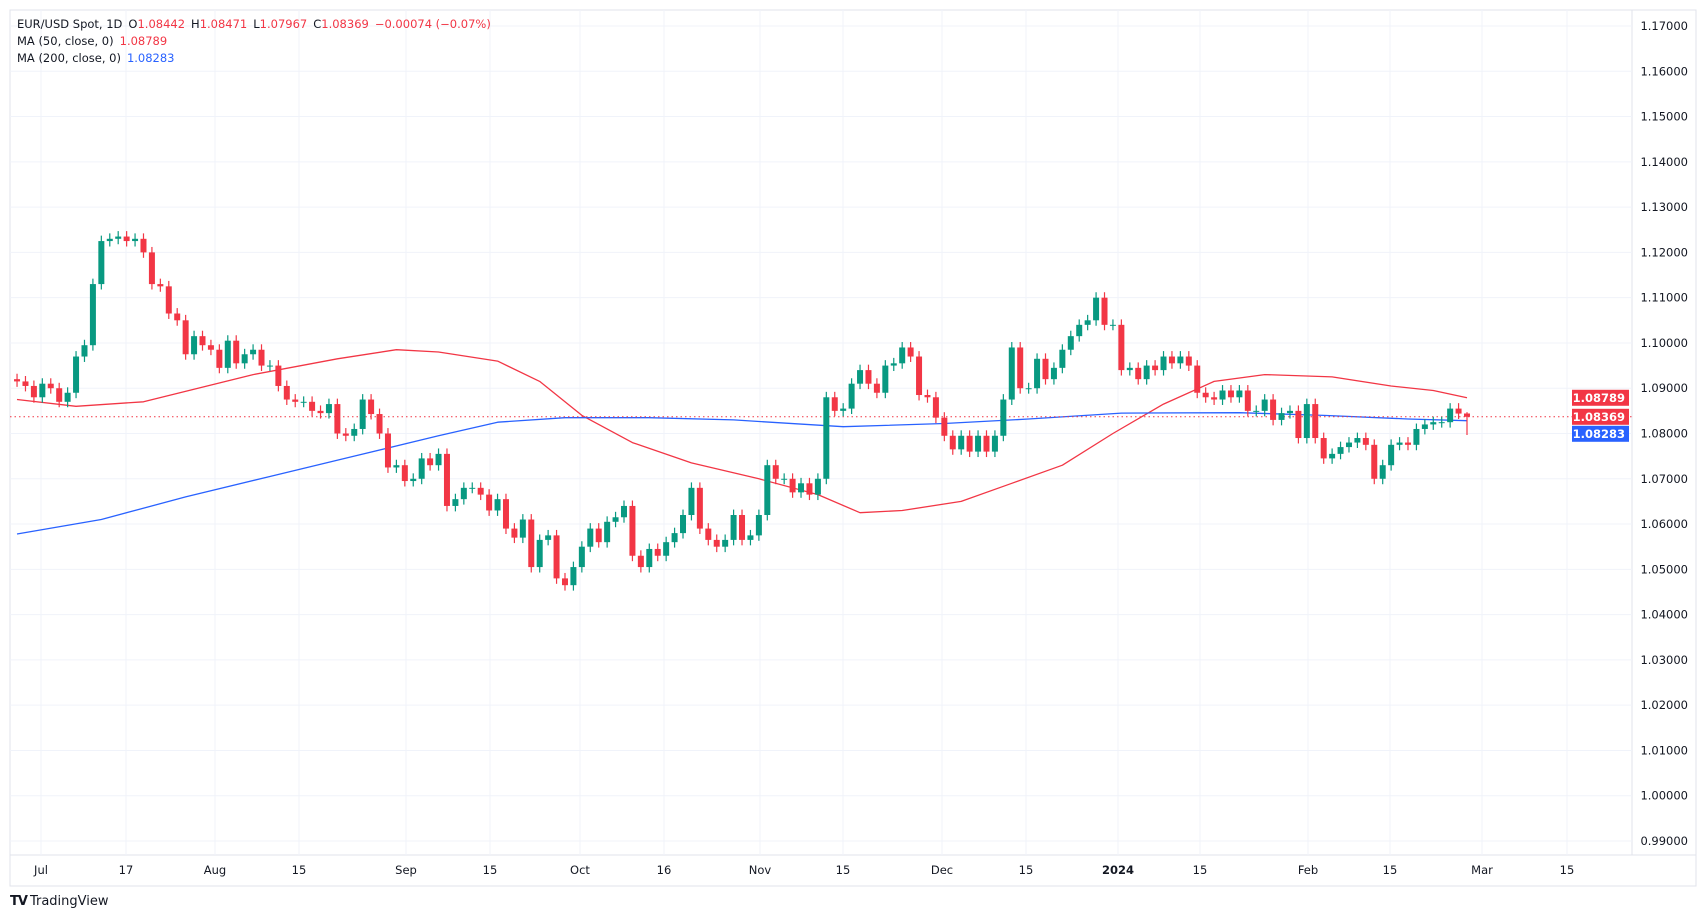 The width and height of the screenshot is (1706, 921). What do you see at coordinates (69, 58) in the screenshot?
I see `ma200-label: MA (200, close, 0)` at bounding box center [69, 58].